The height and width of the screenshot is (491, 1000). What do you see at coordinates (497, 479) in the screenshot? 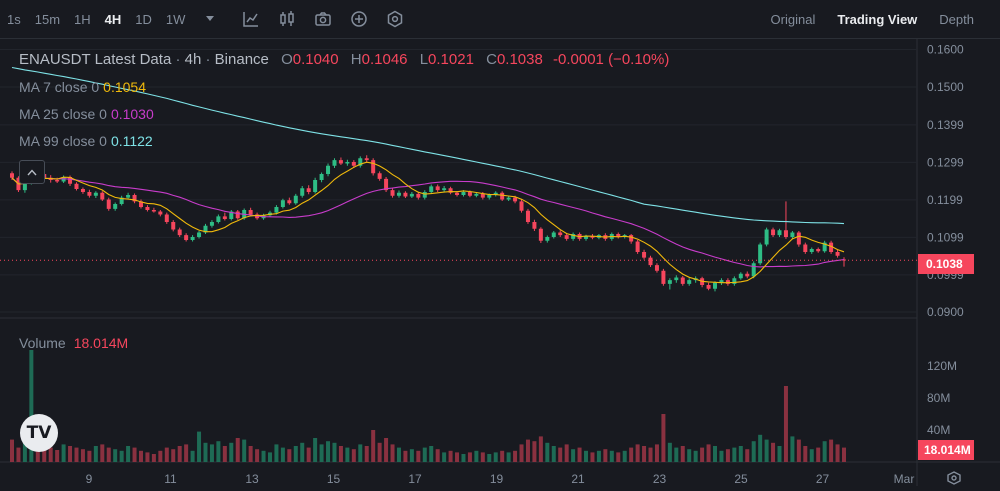
I see `time-tick-label: 19` at bounding box center [497, 479].